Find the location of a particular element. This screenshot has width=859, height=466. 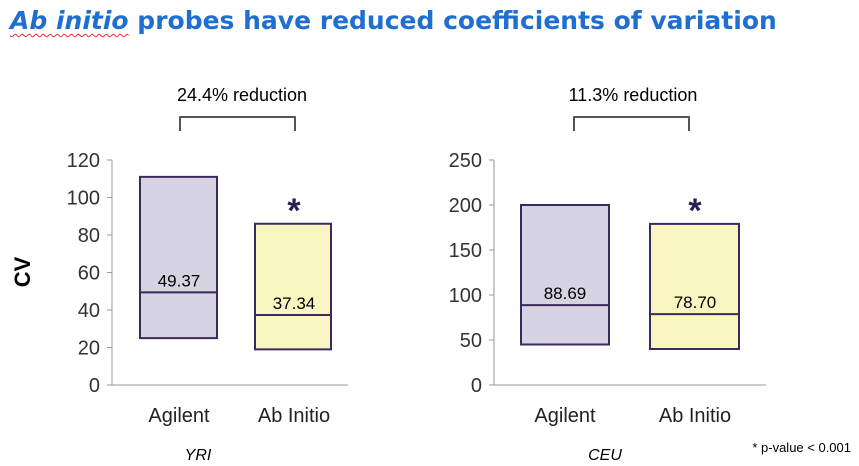

panel-1-y-tick-label: 60 is located at coordinates (89, 274).